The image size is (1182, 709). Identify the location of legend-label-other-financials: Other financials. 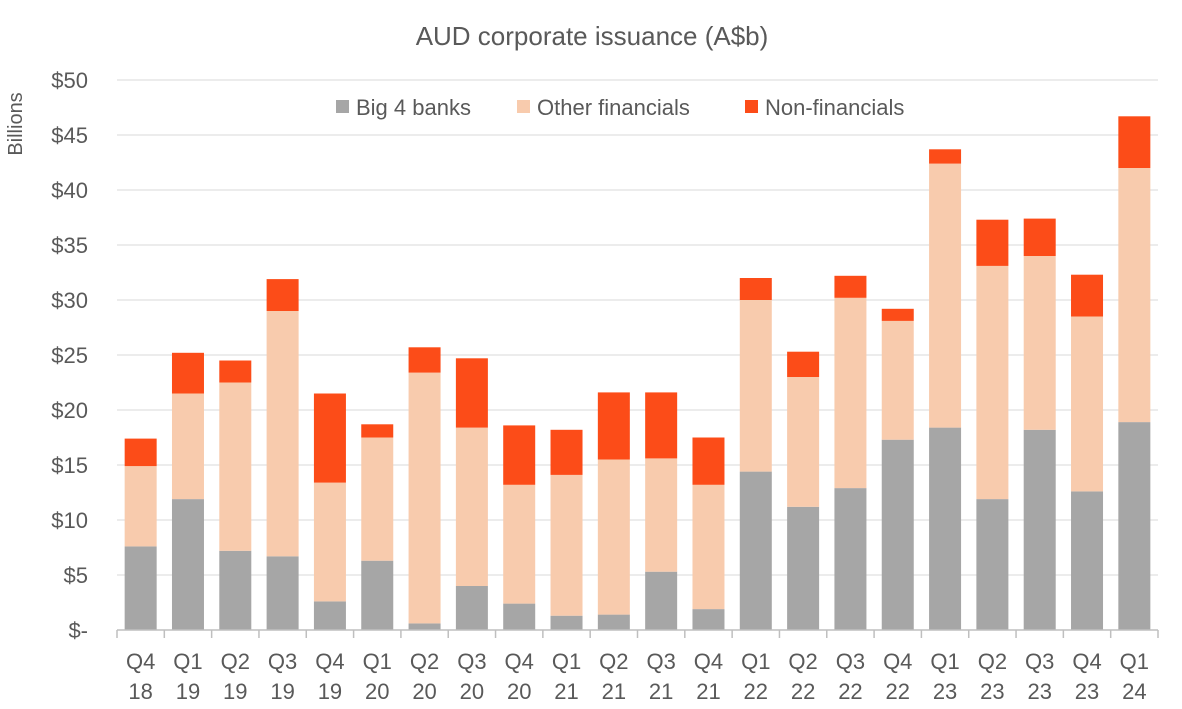
(613, 107).